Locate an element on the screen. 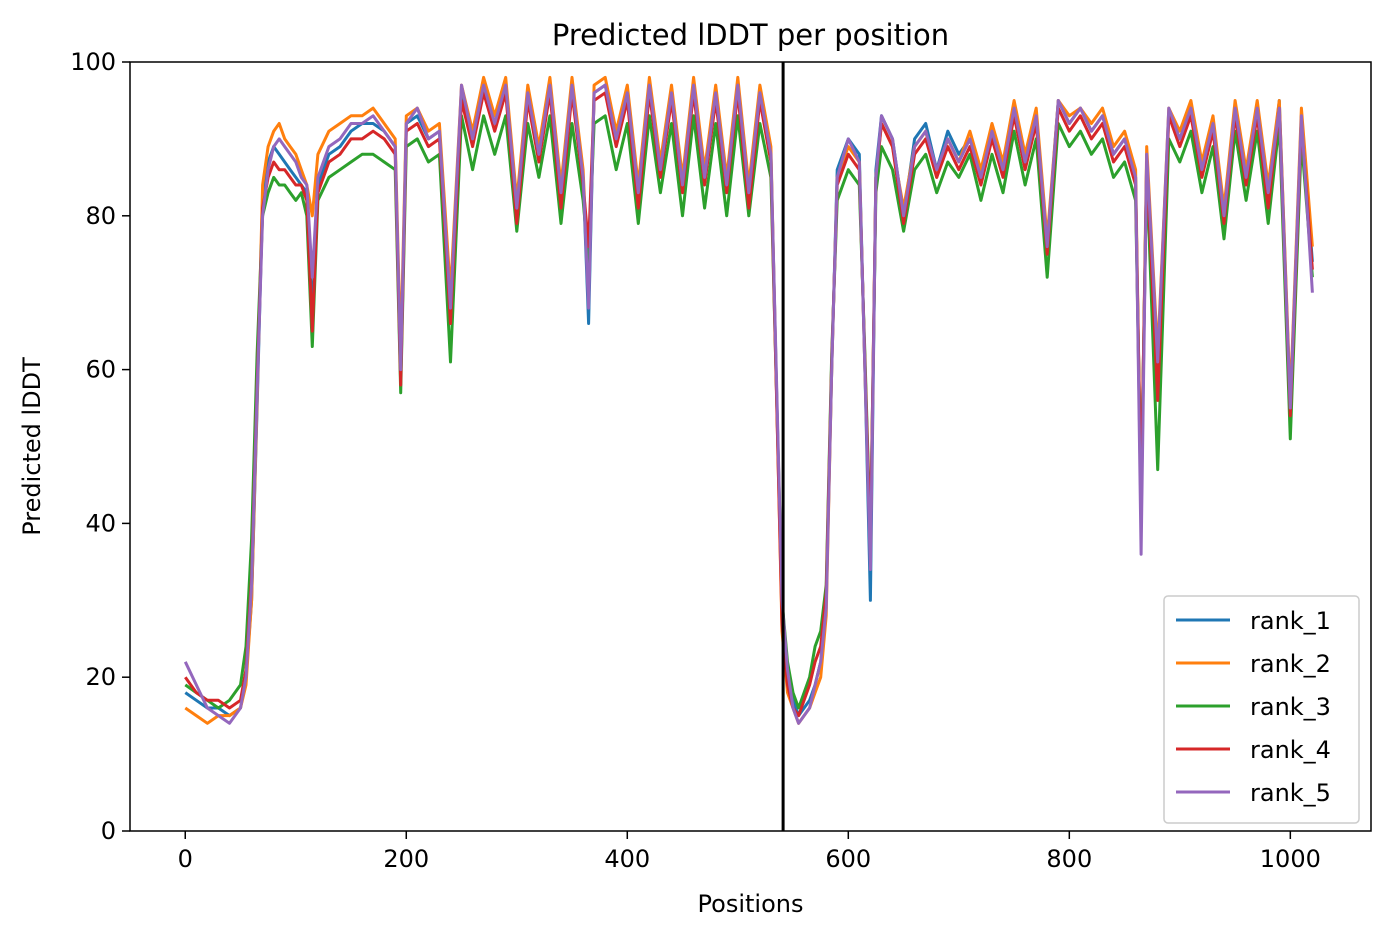  x-tick-label: 600 is located at coordinates (848, 859).